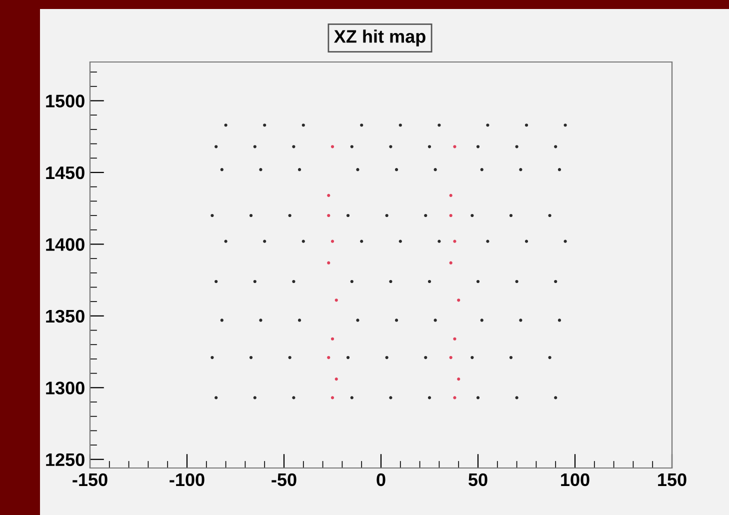  I want to click on y-tick-label: 1450, so click(65, 173).